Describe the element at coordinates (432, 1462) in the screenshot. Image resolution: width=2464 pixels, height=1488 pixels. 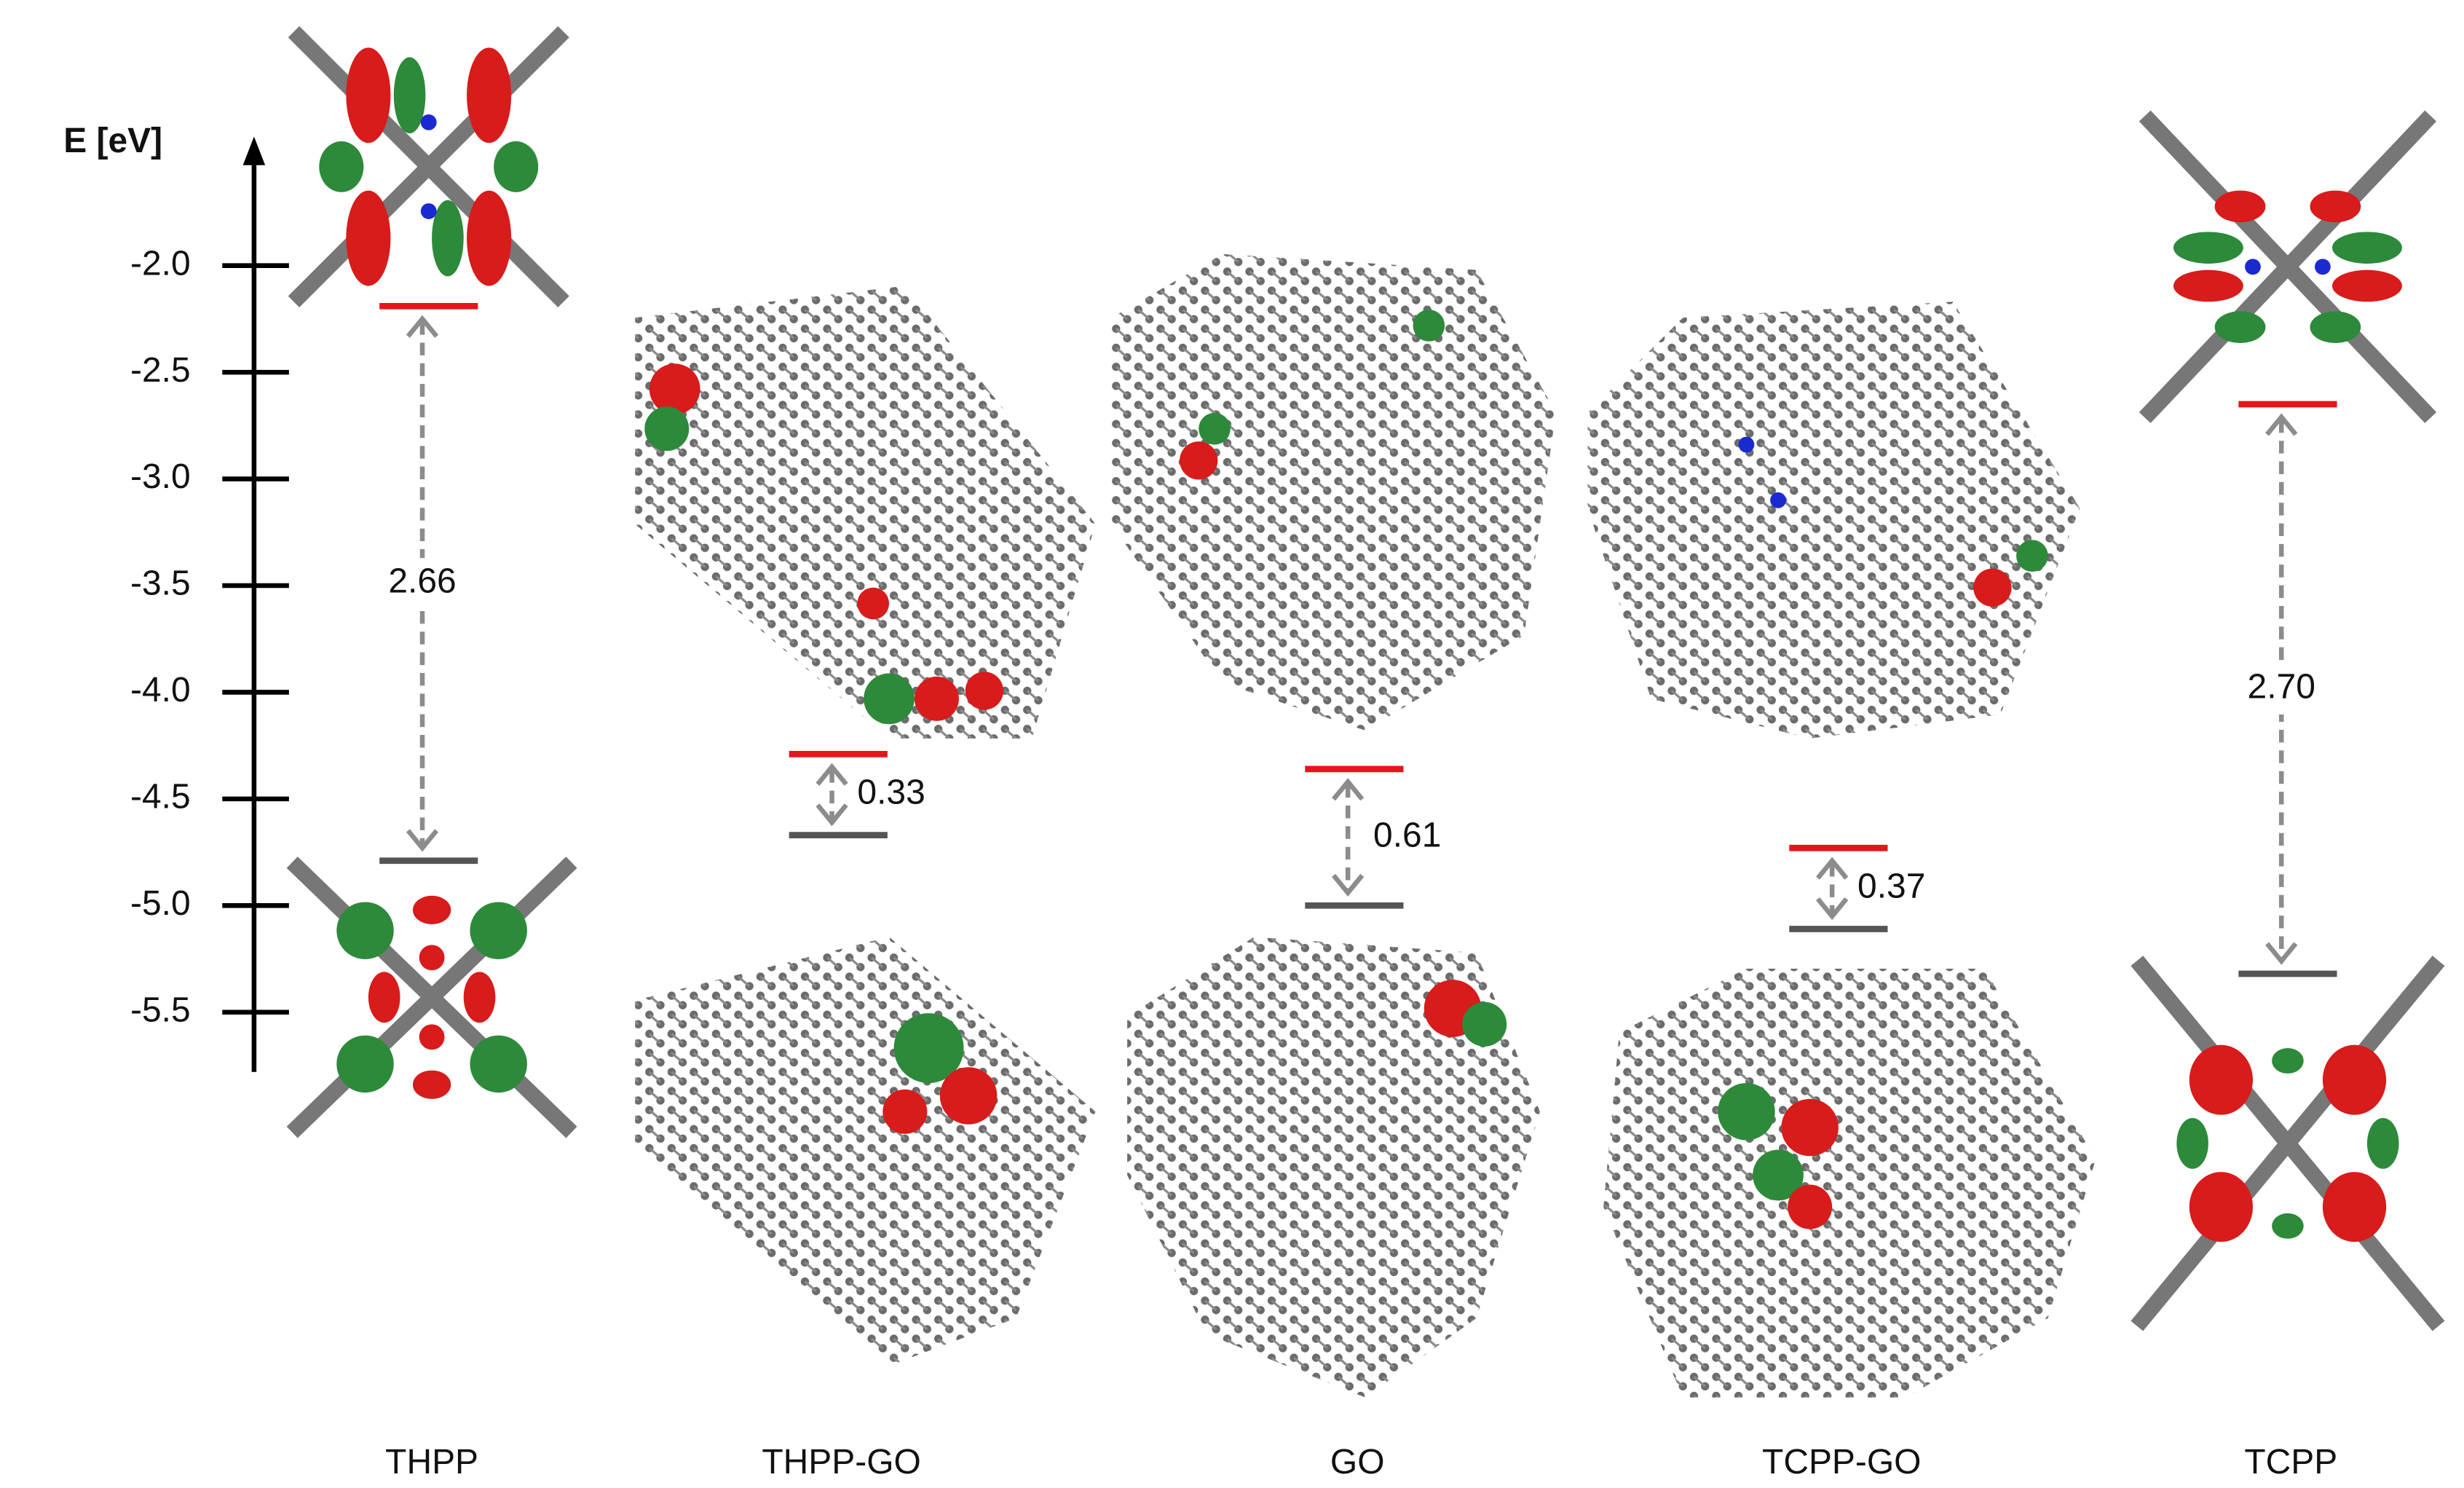
I see `category-label: THPP` at that location.